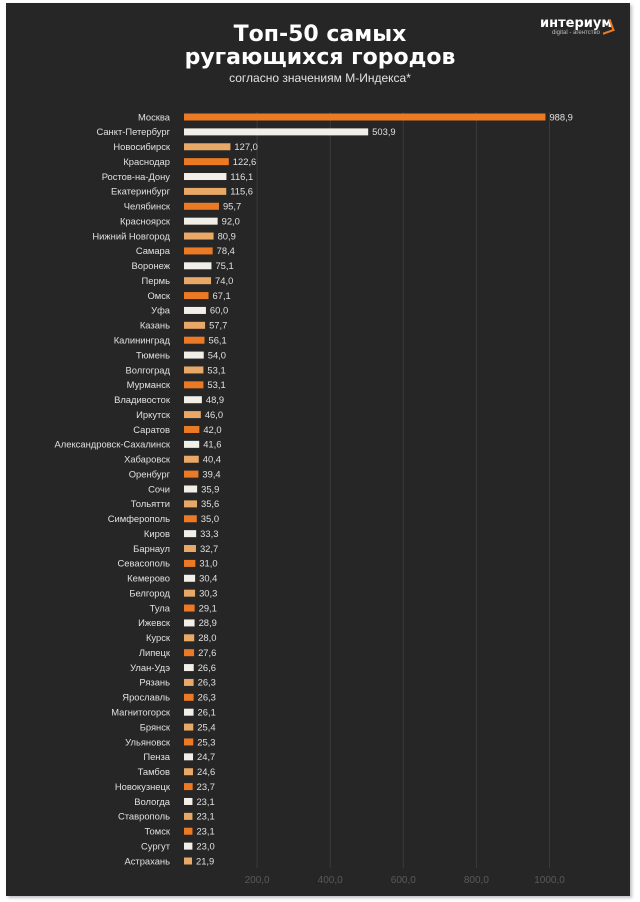 The height and width of the screenshot is (902, 640). I want to click on value-label: 78,4, so click(226, 250).